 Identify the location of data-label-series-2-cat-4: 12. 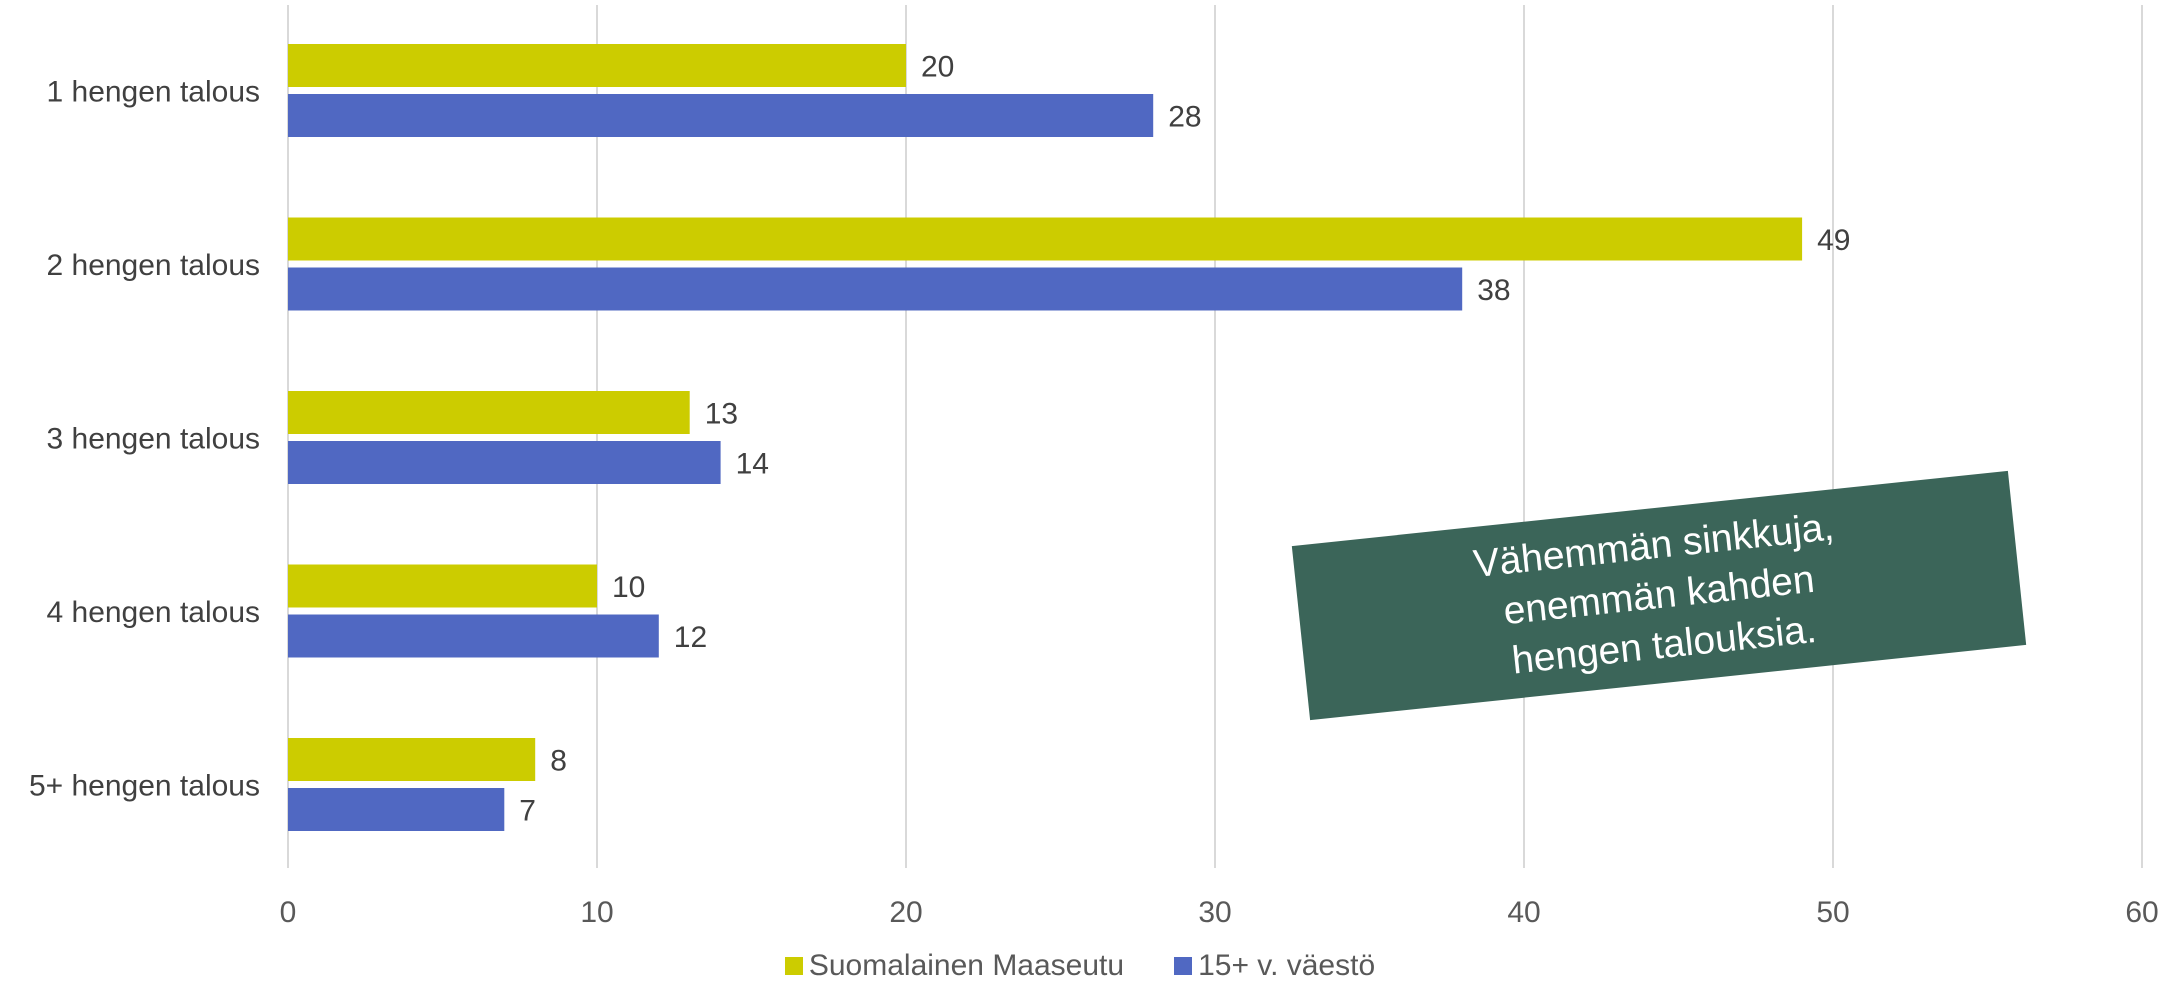
(690, 637).